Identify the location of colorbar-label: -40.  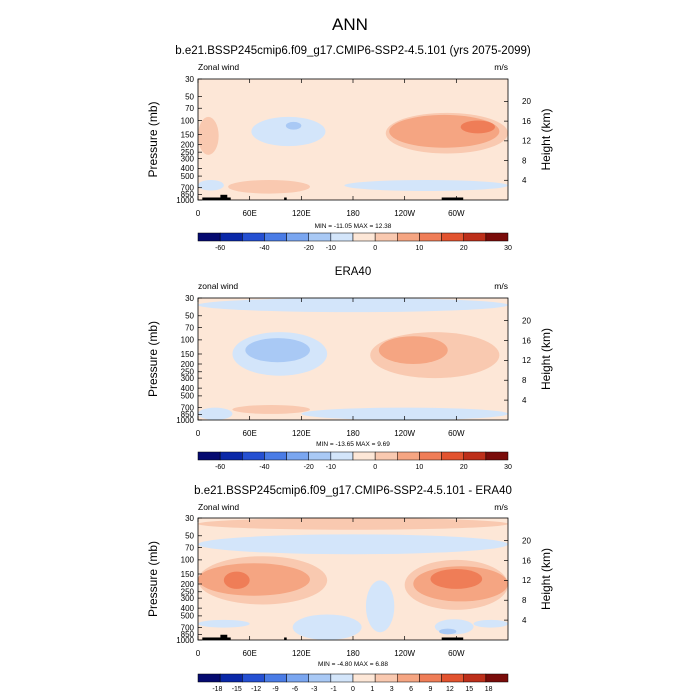
(264, 467).